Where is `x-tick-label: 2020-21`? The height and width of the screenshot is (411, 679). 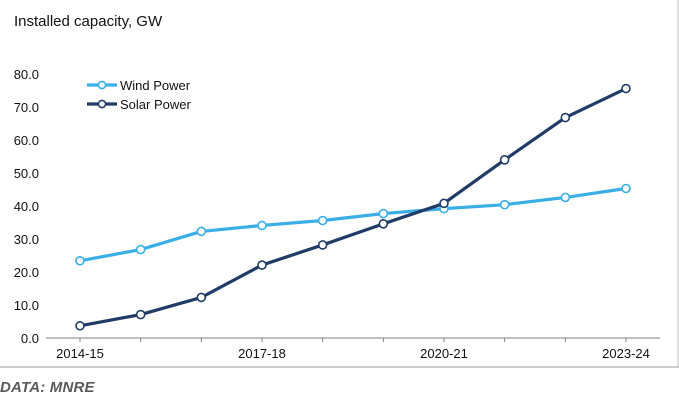 x-tick-label: 2020-21 is located at coordinates (444, 353).